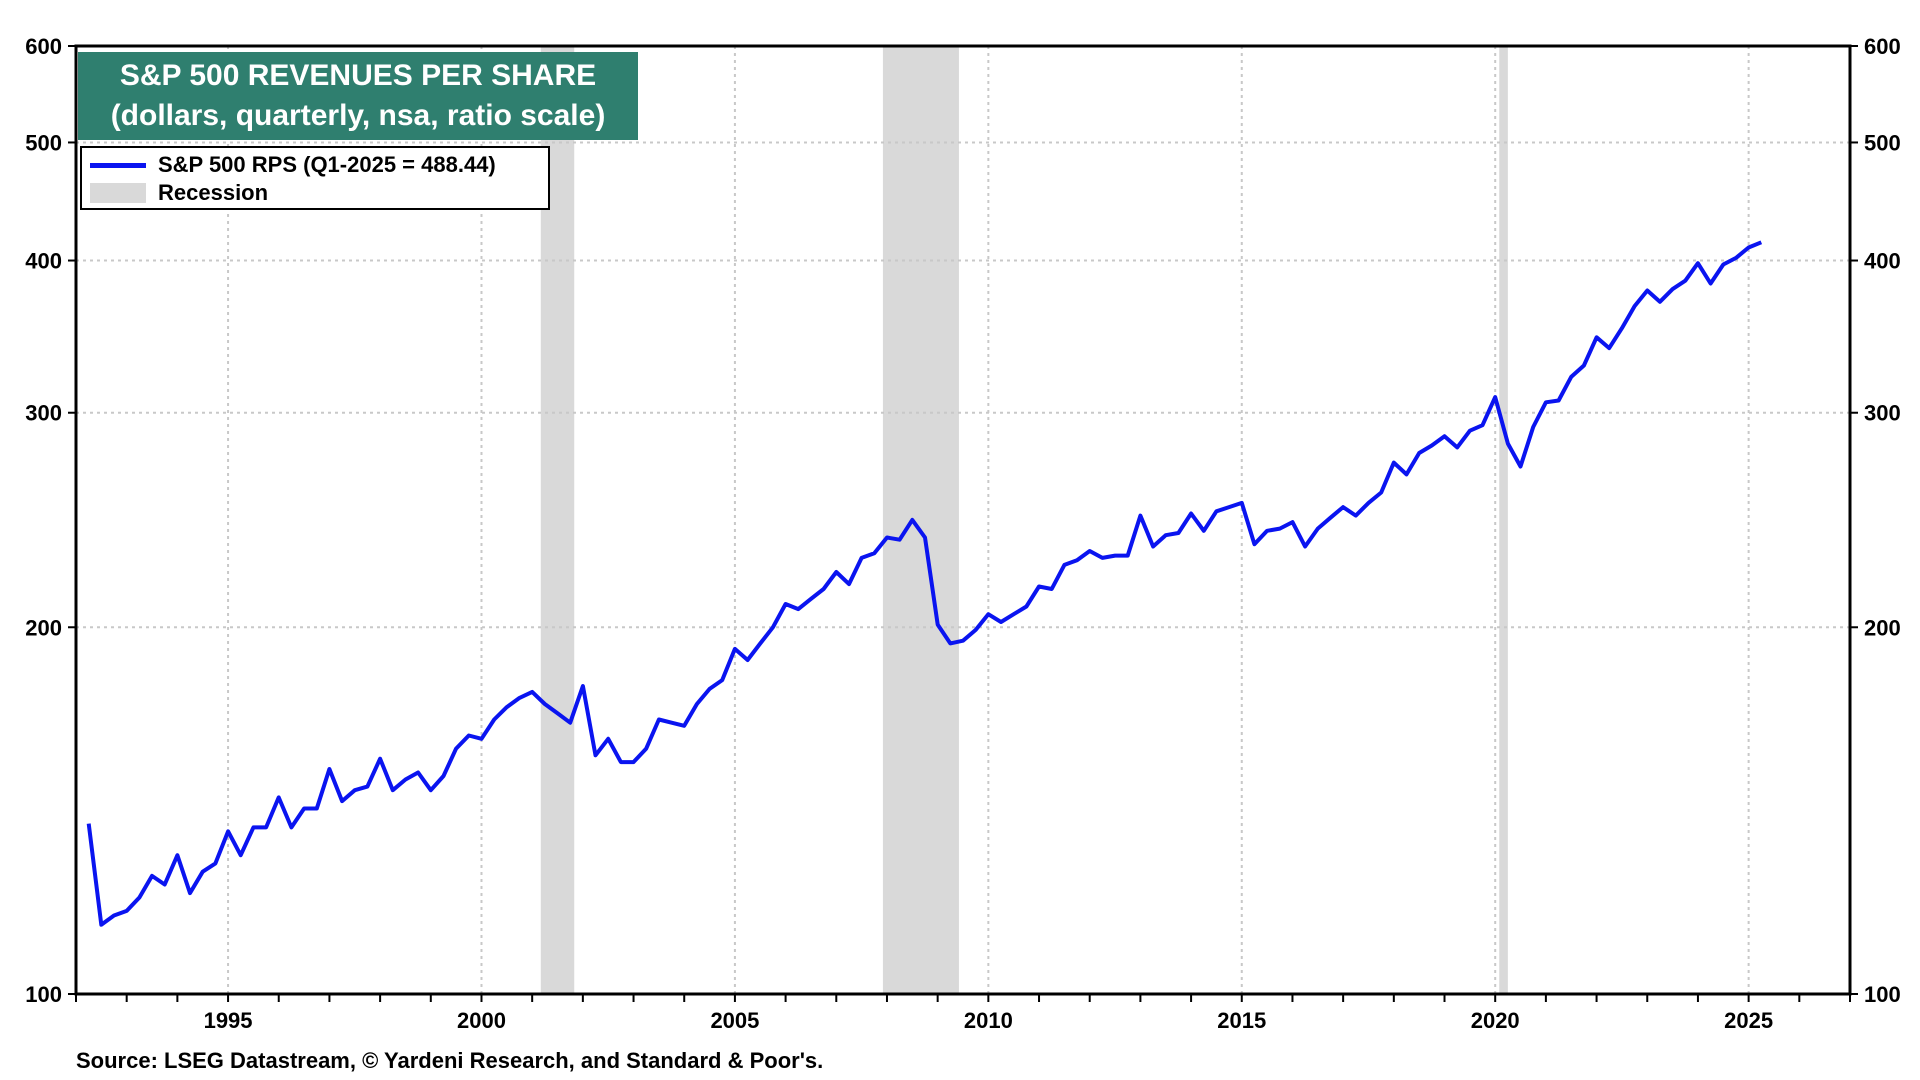 This screenshot has height=1080, width=1920. Describe the element at coordinates (43, 627) in the screenshot. I see `y-tick-label: 200` at that location.